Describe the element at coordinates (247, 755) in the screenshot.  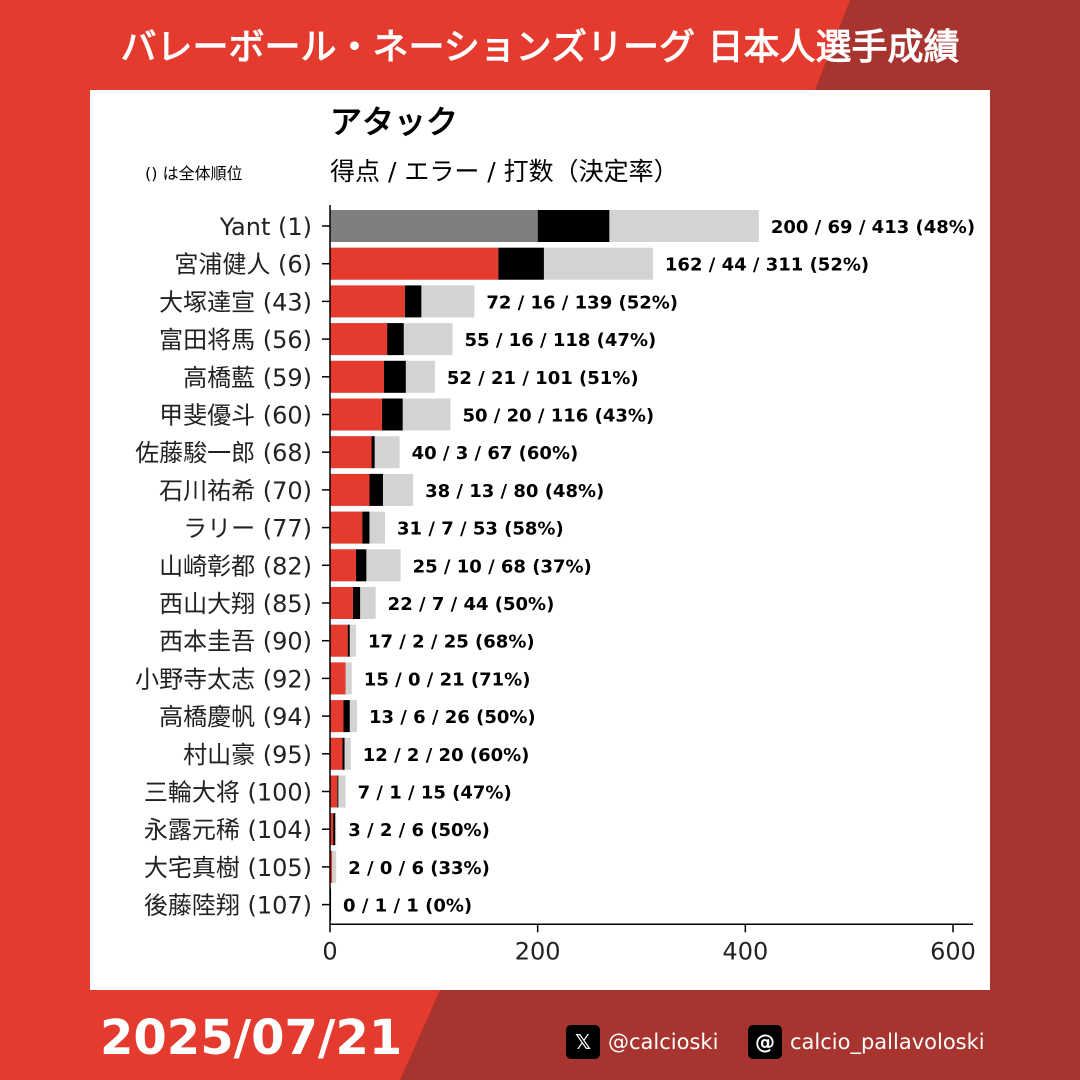
I see `category-label: 村山豪 (95)` at that location.